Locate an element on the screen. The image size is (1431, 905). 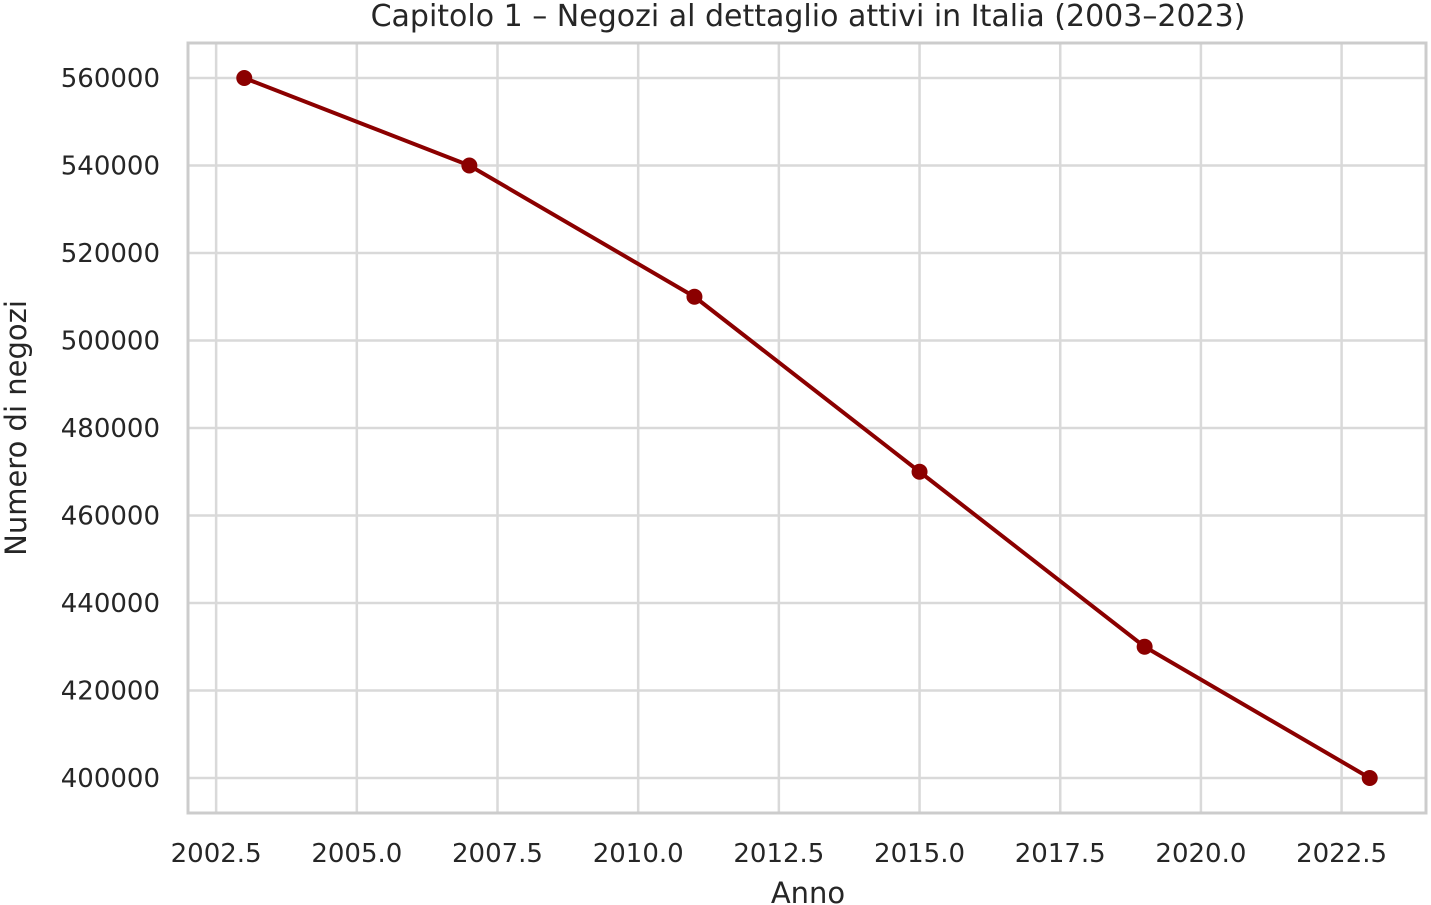
y-tick-label: 420000 is located at coordinates (110, 692).